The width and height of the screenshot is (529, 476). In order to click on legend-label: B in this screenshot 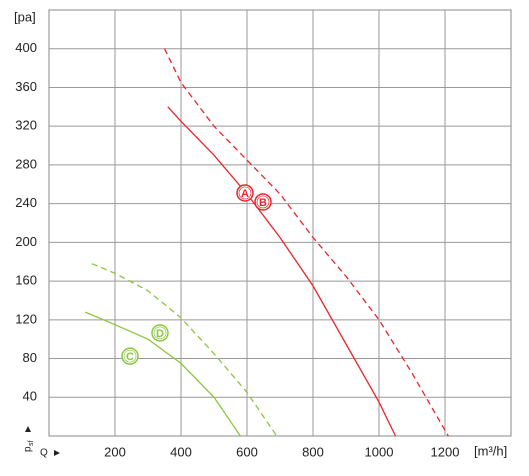, I will do `click(263, 203)`.